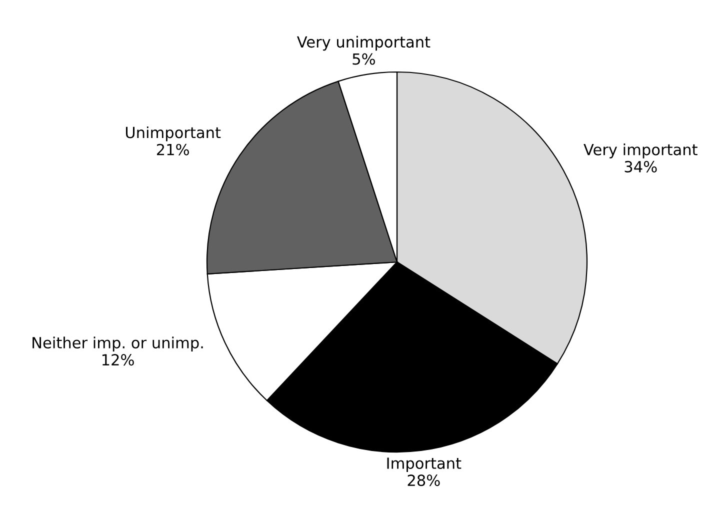  What do you see at coordinates (424, 480) in the screenshot?
I see `data-label: 28%` at bounding box center [424, 480].